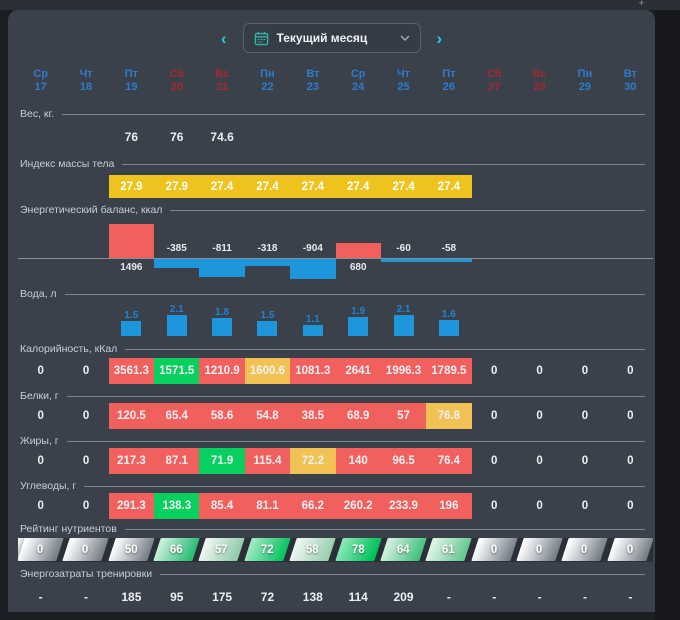 Image resolution: width=680 pixels, height=620 pixels. Describe the element at coordinates (131, 81) in the screenshot. I see `day-column: Пт 19` at that location.